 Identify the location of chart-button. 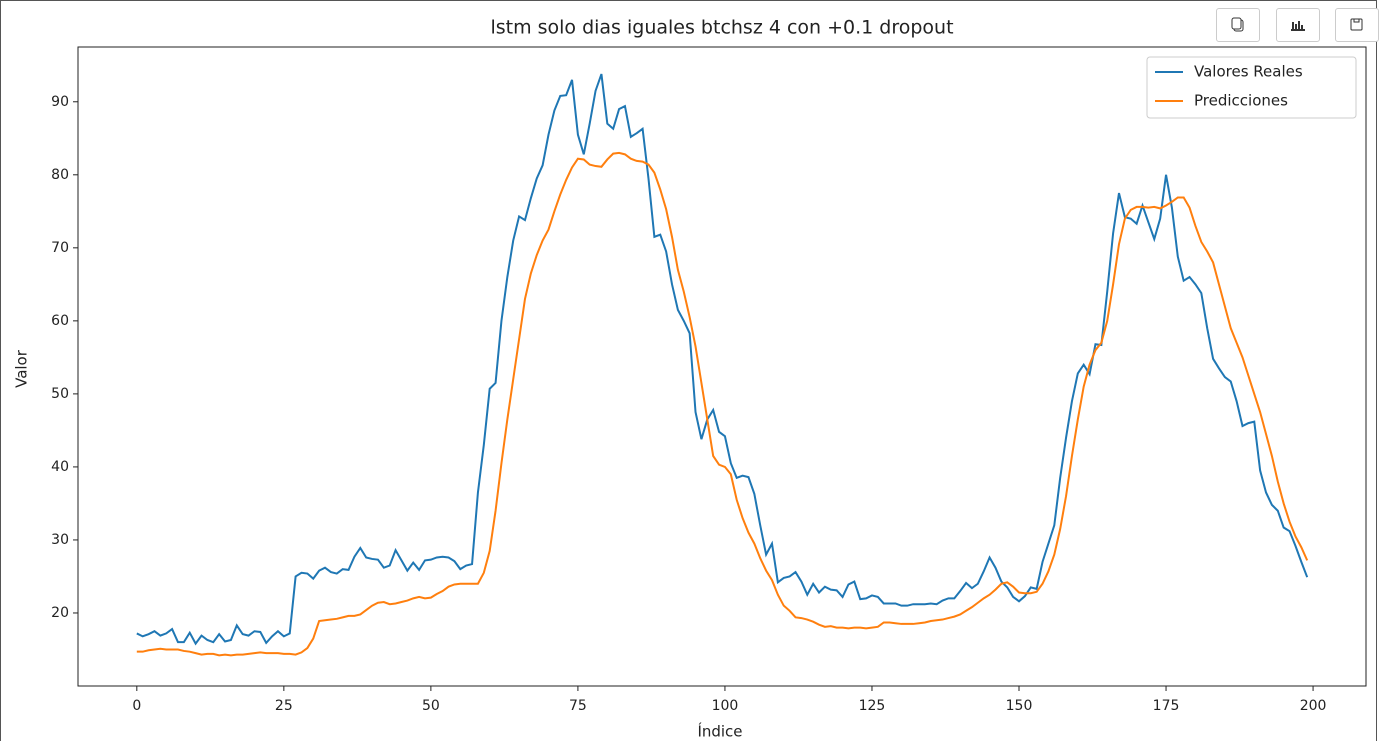
(1298, 25).